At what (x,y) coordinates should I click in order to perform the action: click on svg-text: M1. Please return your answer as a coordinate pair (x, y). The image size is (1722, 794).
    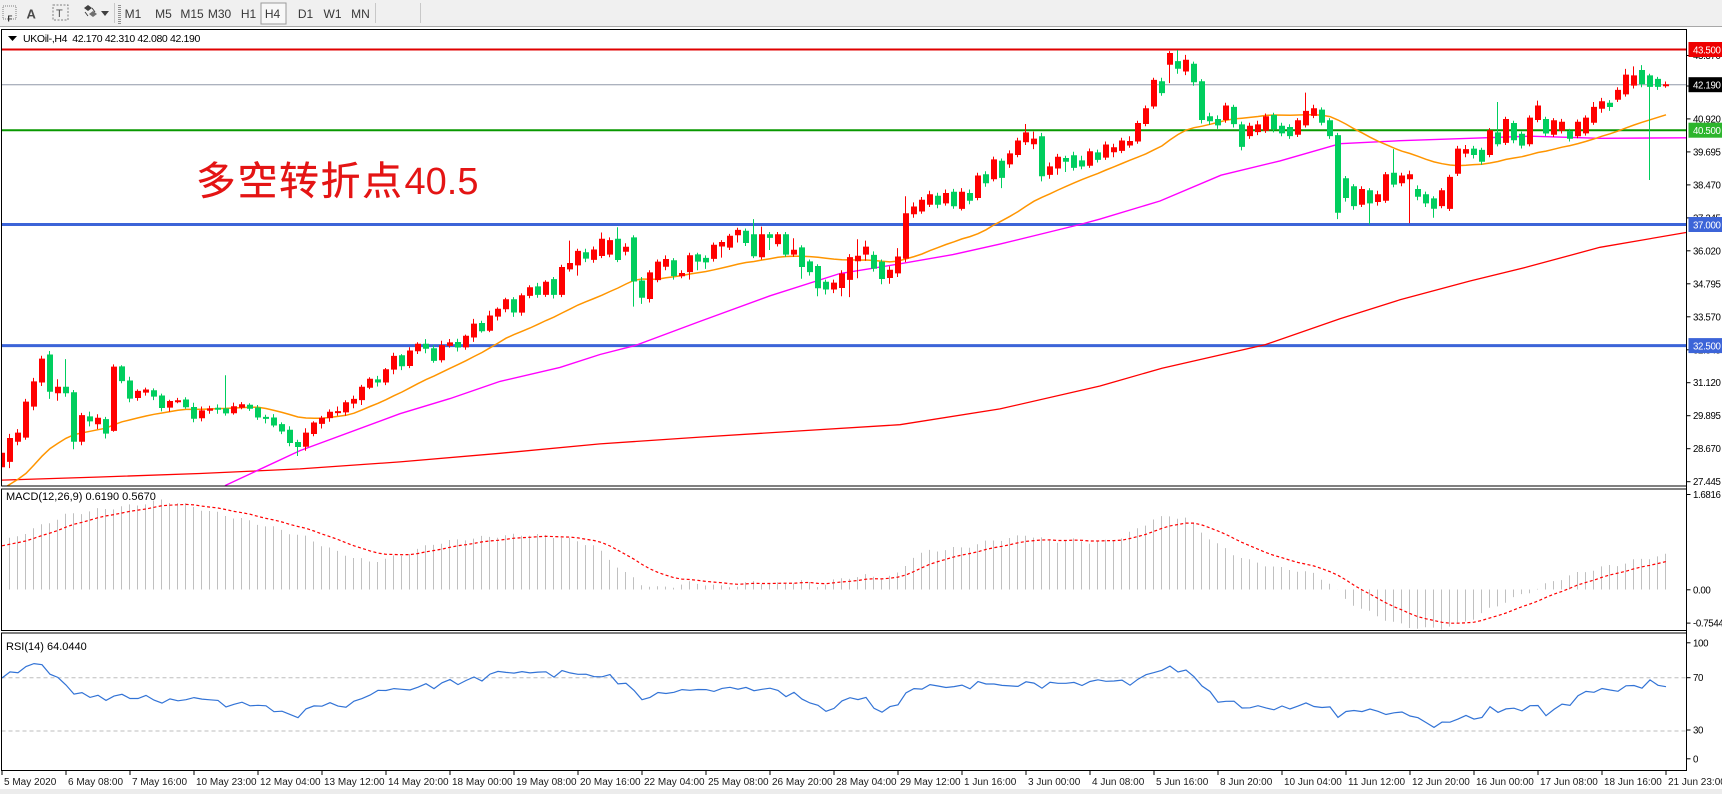
    Looking at the image, I should click on (133, 14).